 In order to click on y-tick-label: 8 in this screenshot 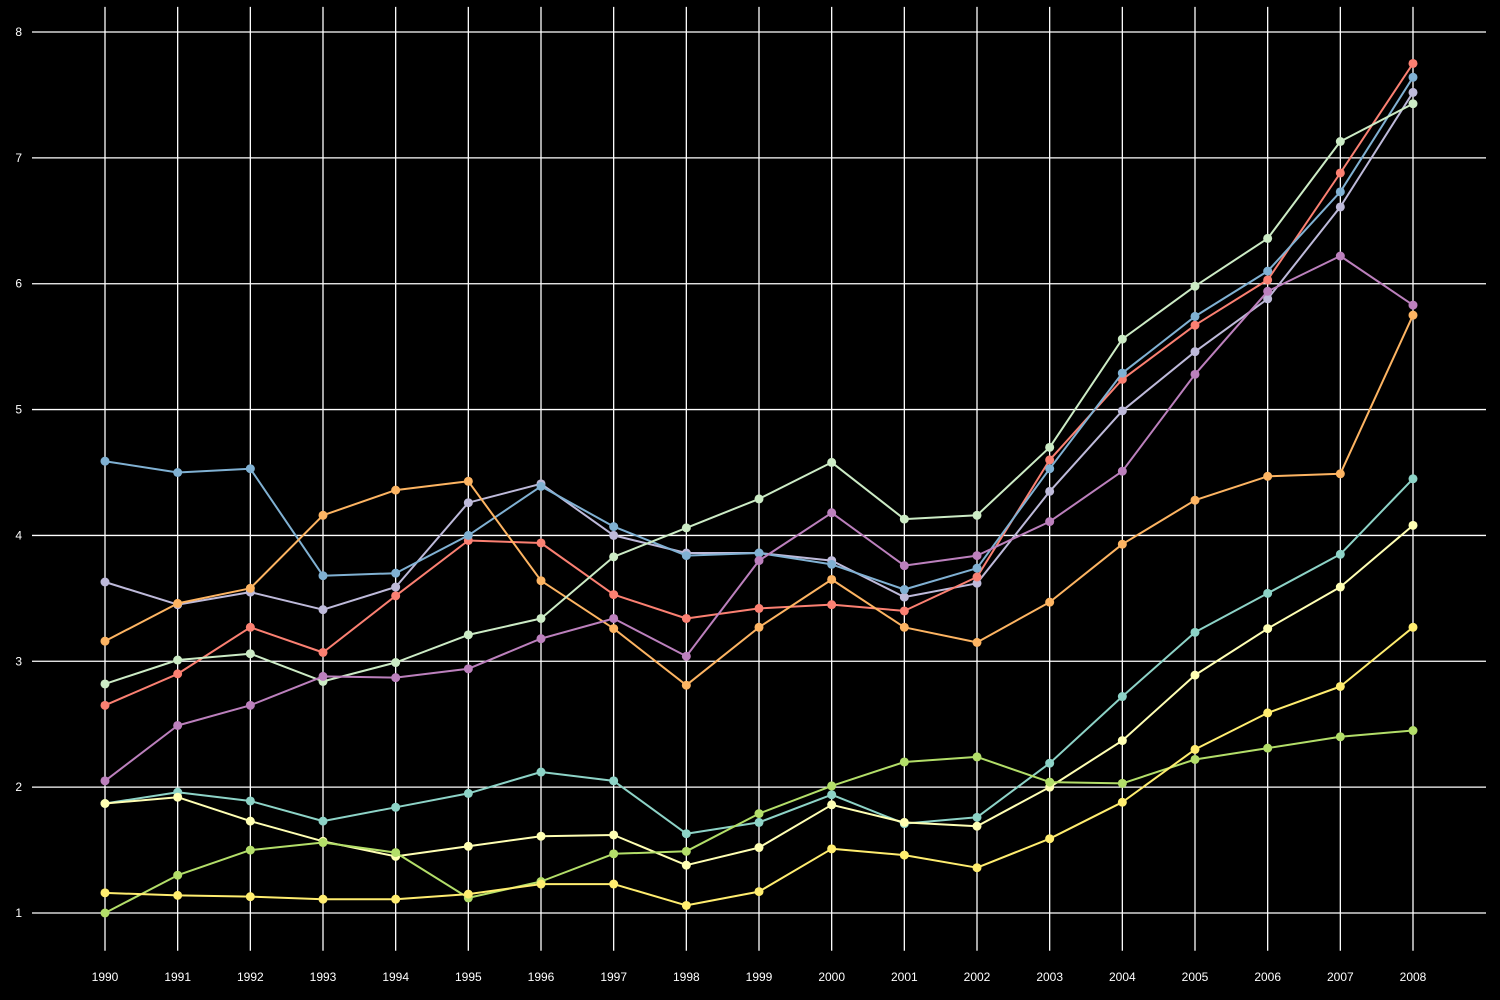, I will do `click(18, 32)`.